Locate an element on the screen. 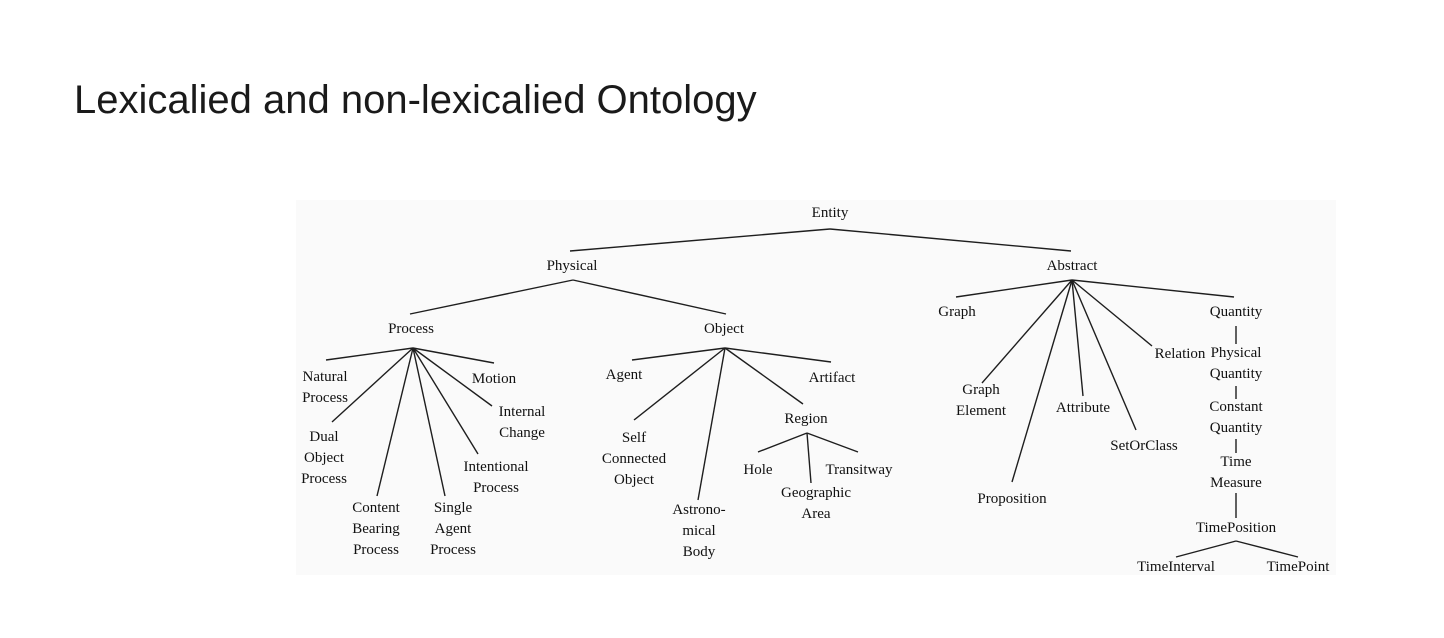  node-abstract: Abstract is located at coordinates (1072, 266).